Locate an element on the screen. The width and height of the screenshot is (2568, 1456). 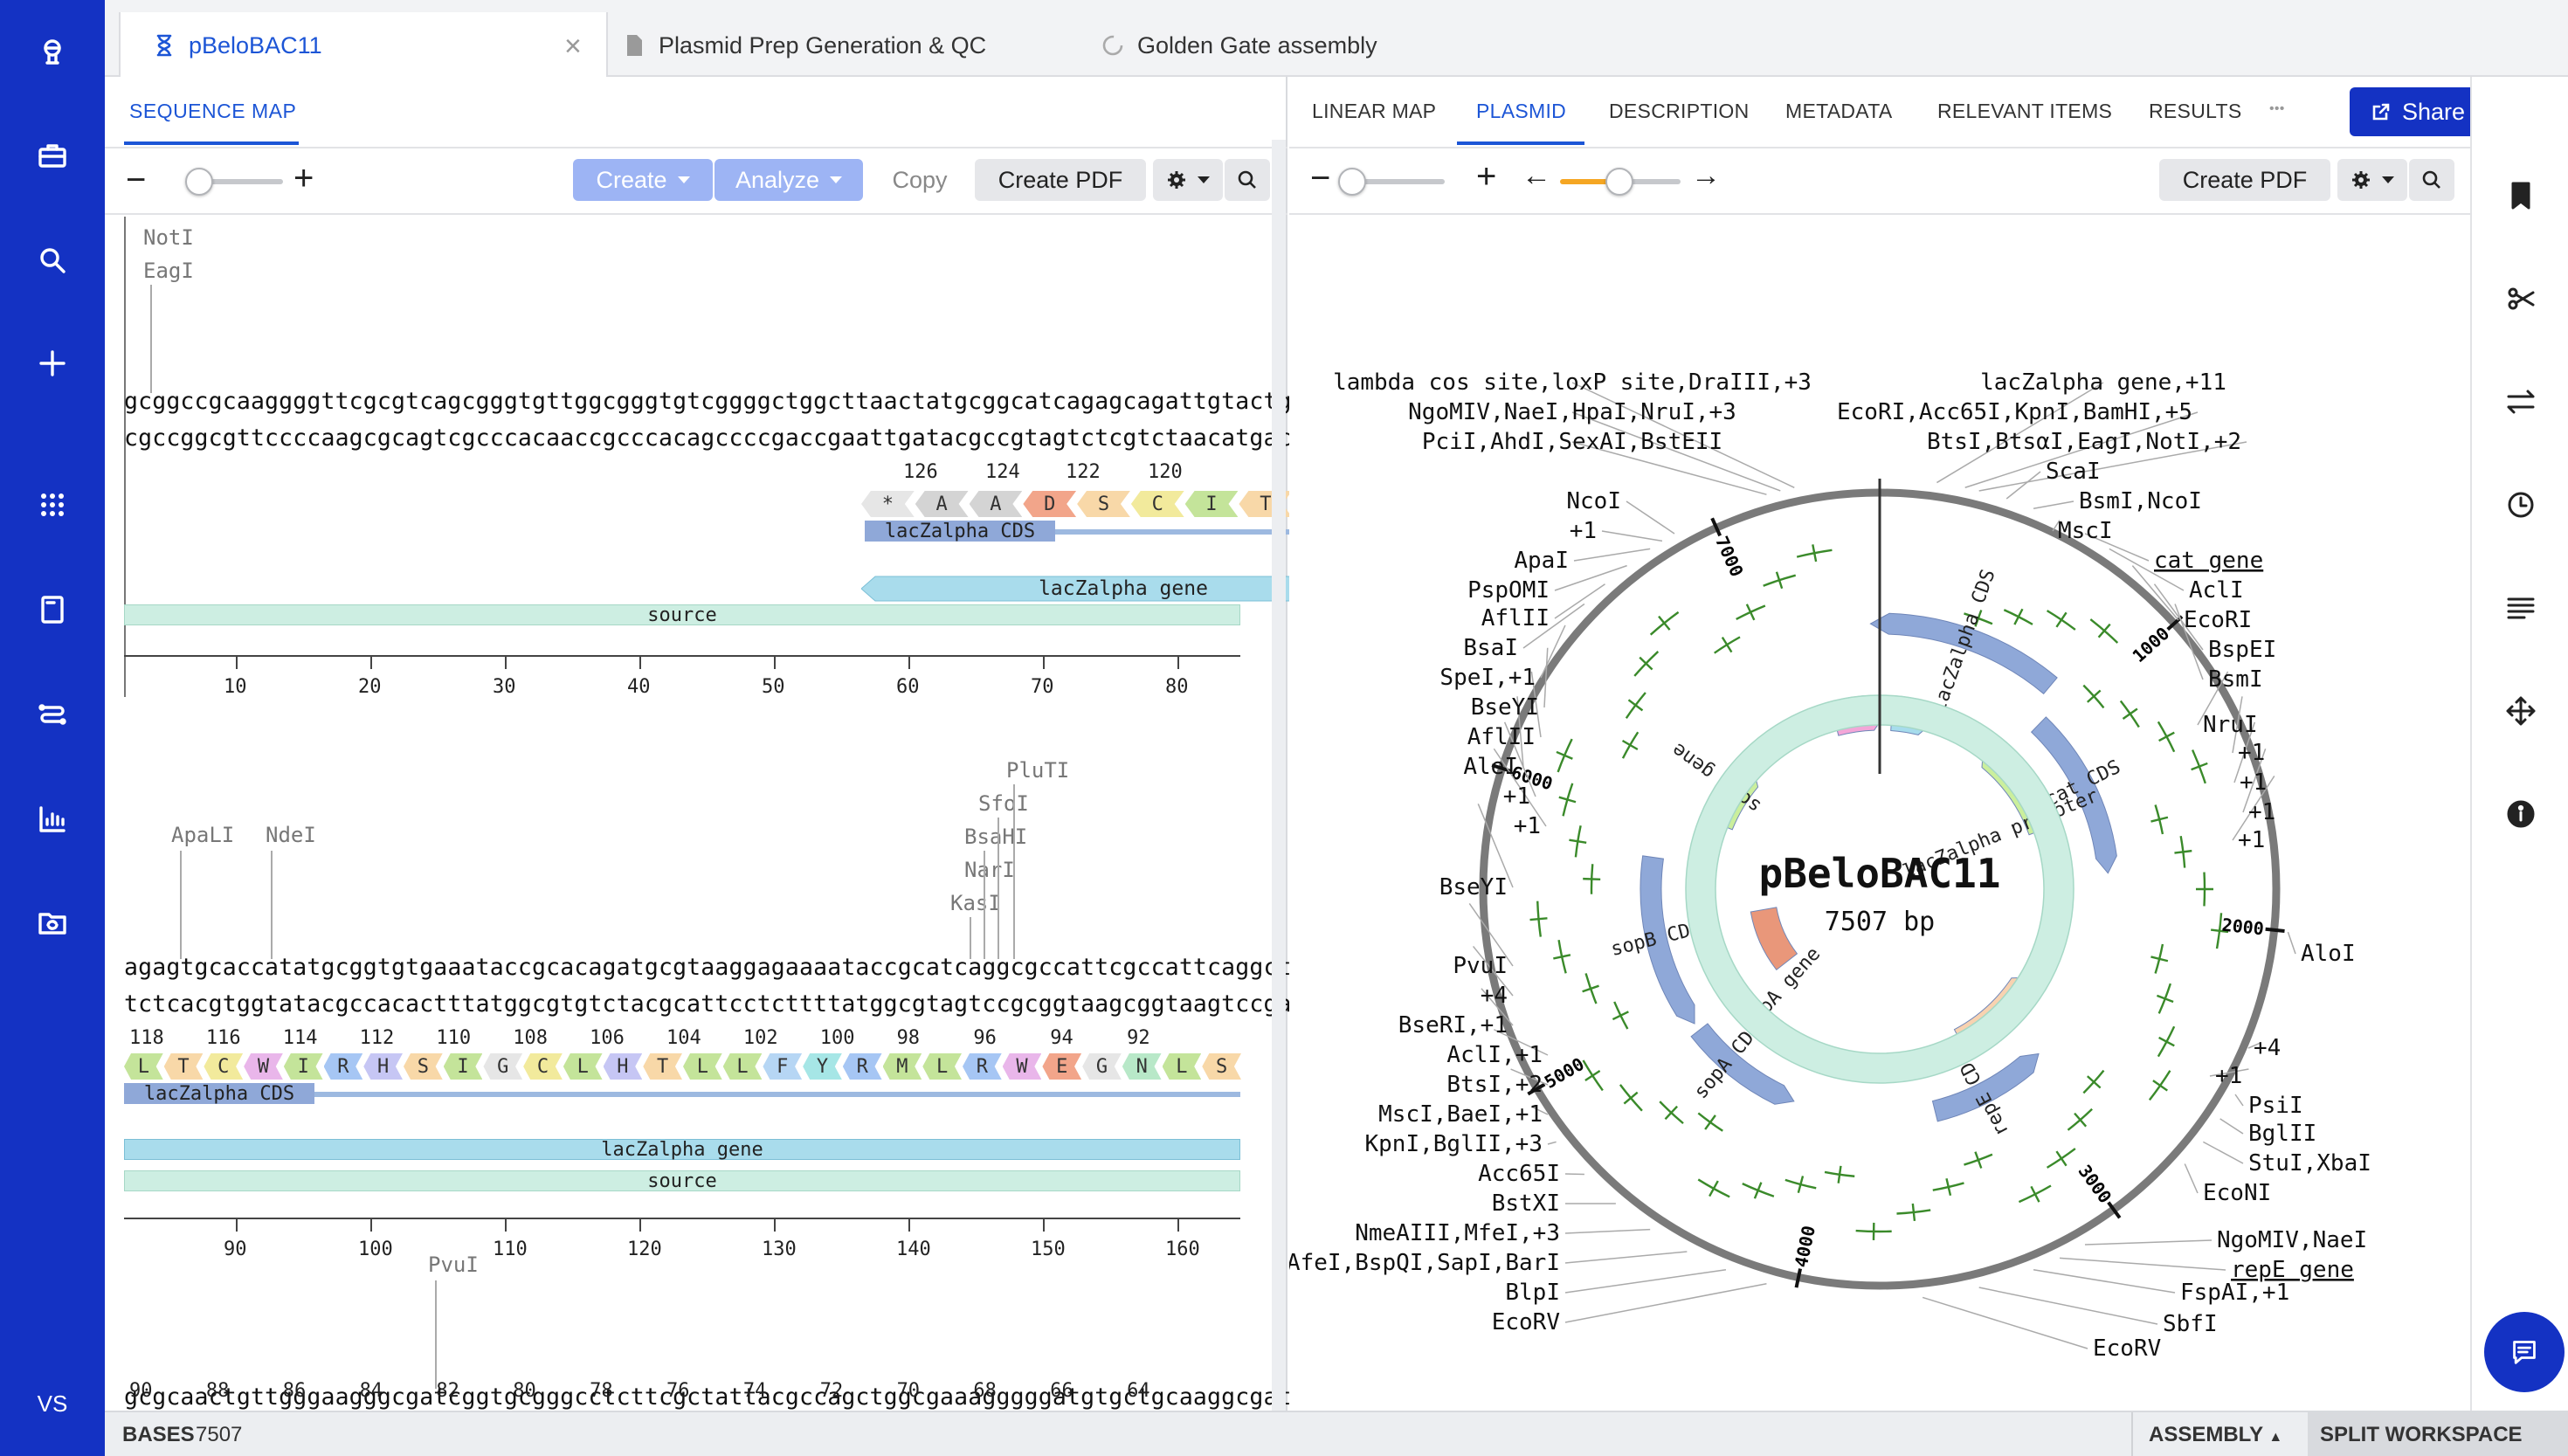
enzyme-label: ApaLI is located at coordinates (203, 835).